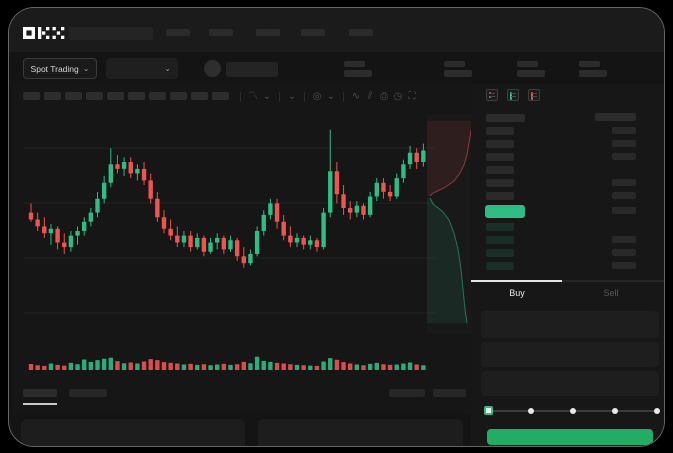 The height and width of the screenshot is (453, 673). Describe the element at coordinates (356, 96) in the screenshot. I see `indicators-icon: ∿` at that location.